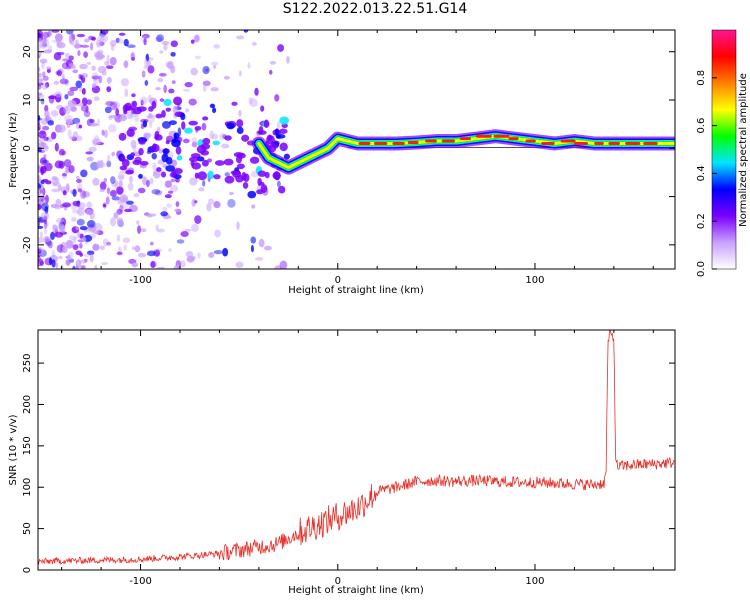 The height and width of the screenshot is (600, 750). I want to click on spectrogram-y-tick-label: 0, so click(27, 148).